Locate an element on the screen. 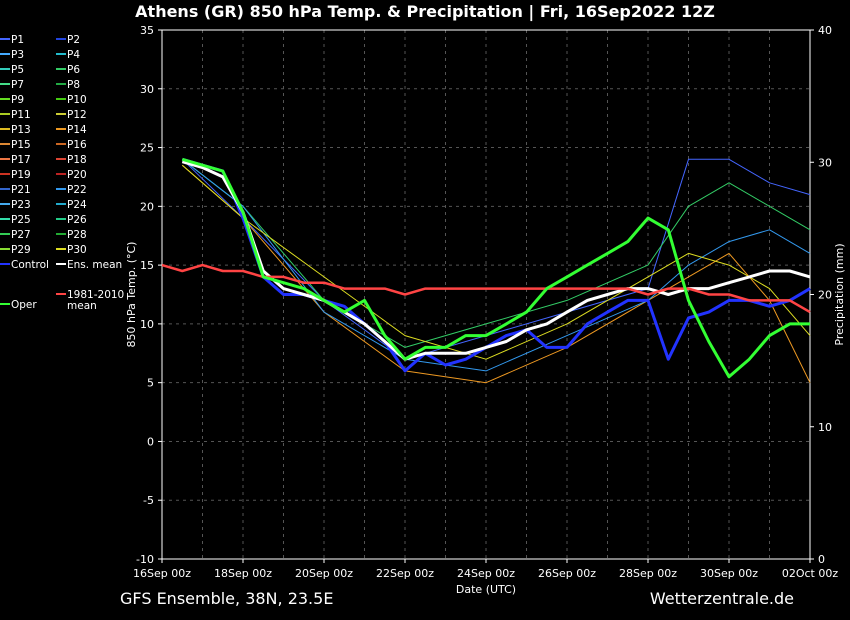  legend-item: P11 is located at coordinates (15, 115).